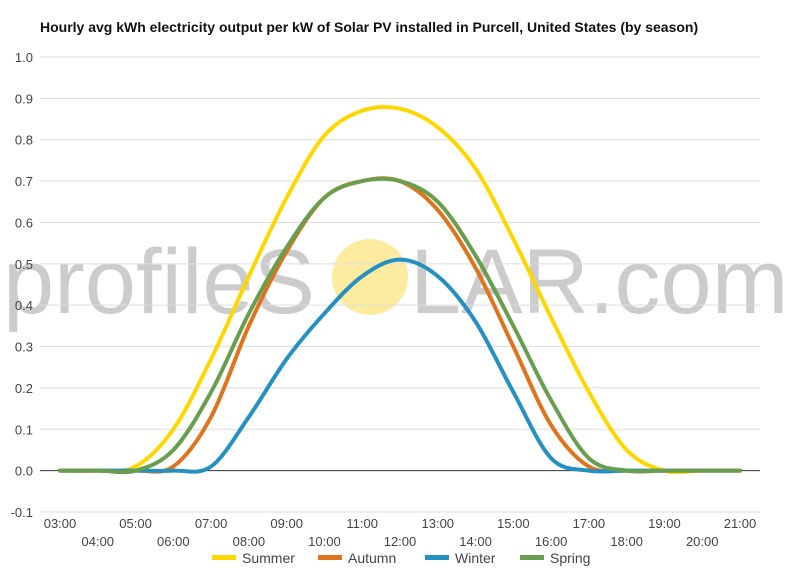 Image resolution: width=800 pixels, height=570 pixels. What do you see at coordinates (532, 557) in the screenshot?
I see `legend-swatch-spring` at bounding box center [532, 557].